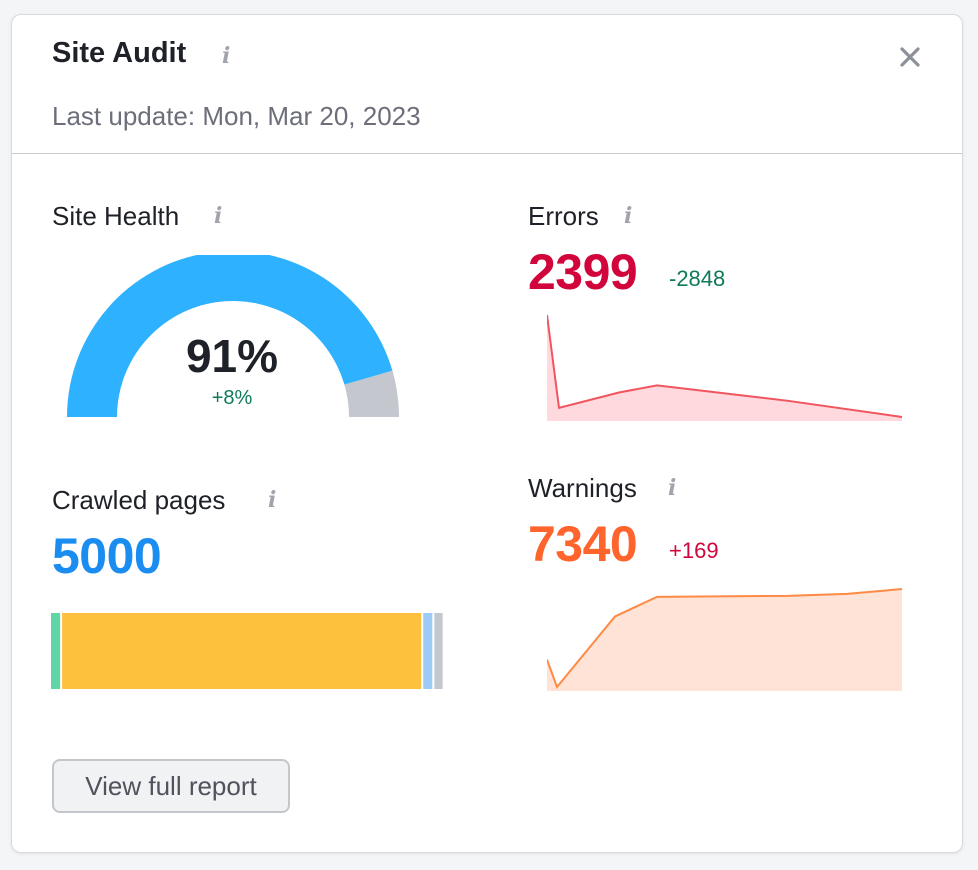 This screenshot has width=978, height=870. Describe the element at coordinates (119, 53) in the screenshot. I see `widget-title: Site Audit` at that location.